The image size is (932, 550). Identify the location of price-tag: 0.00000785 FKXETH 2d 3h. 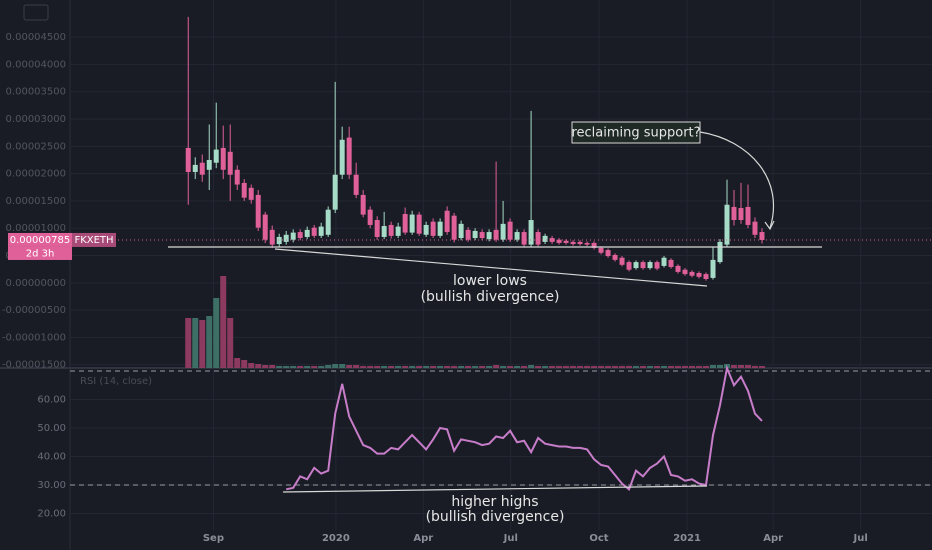
(470, 246).